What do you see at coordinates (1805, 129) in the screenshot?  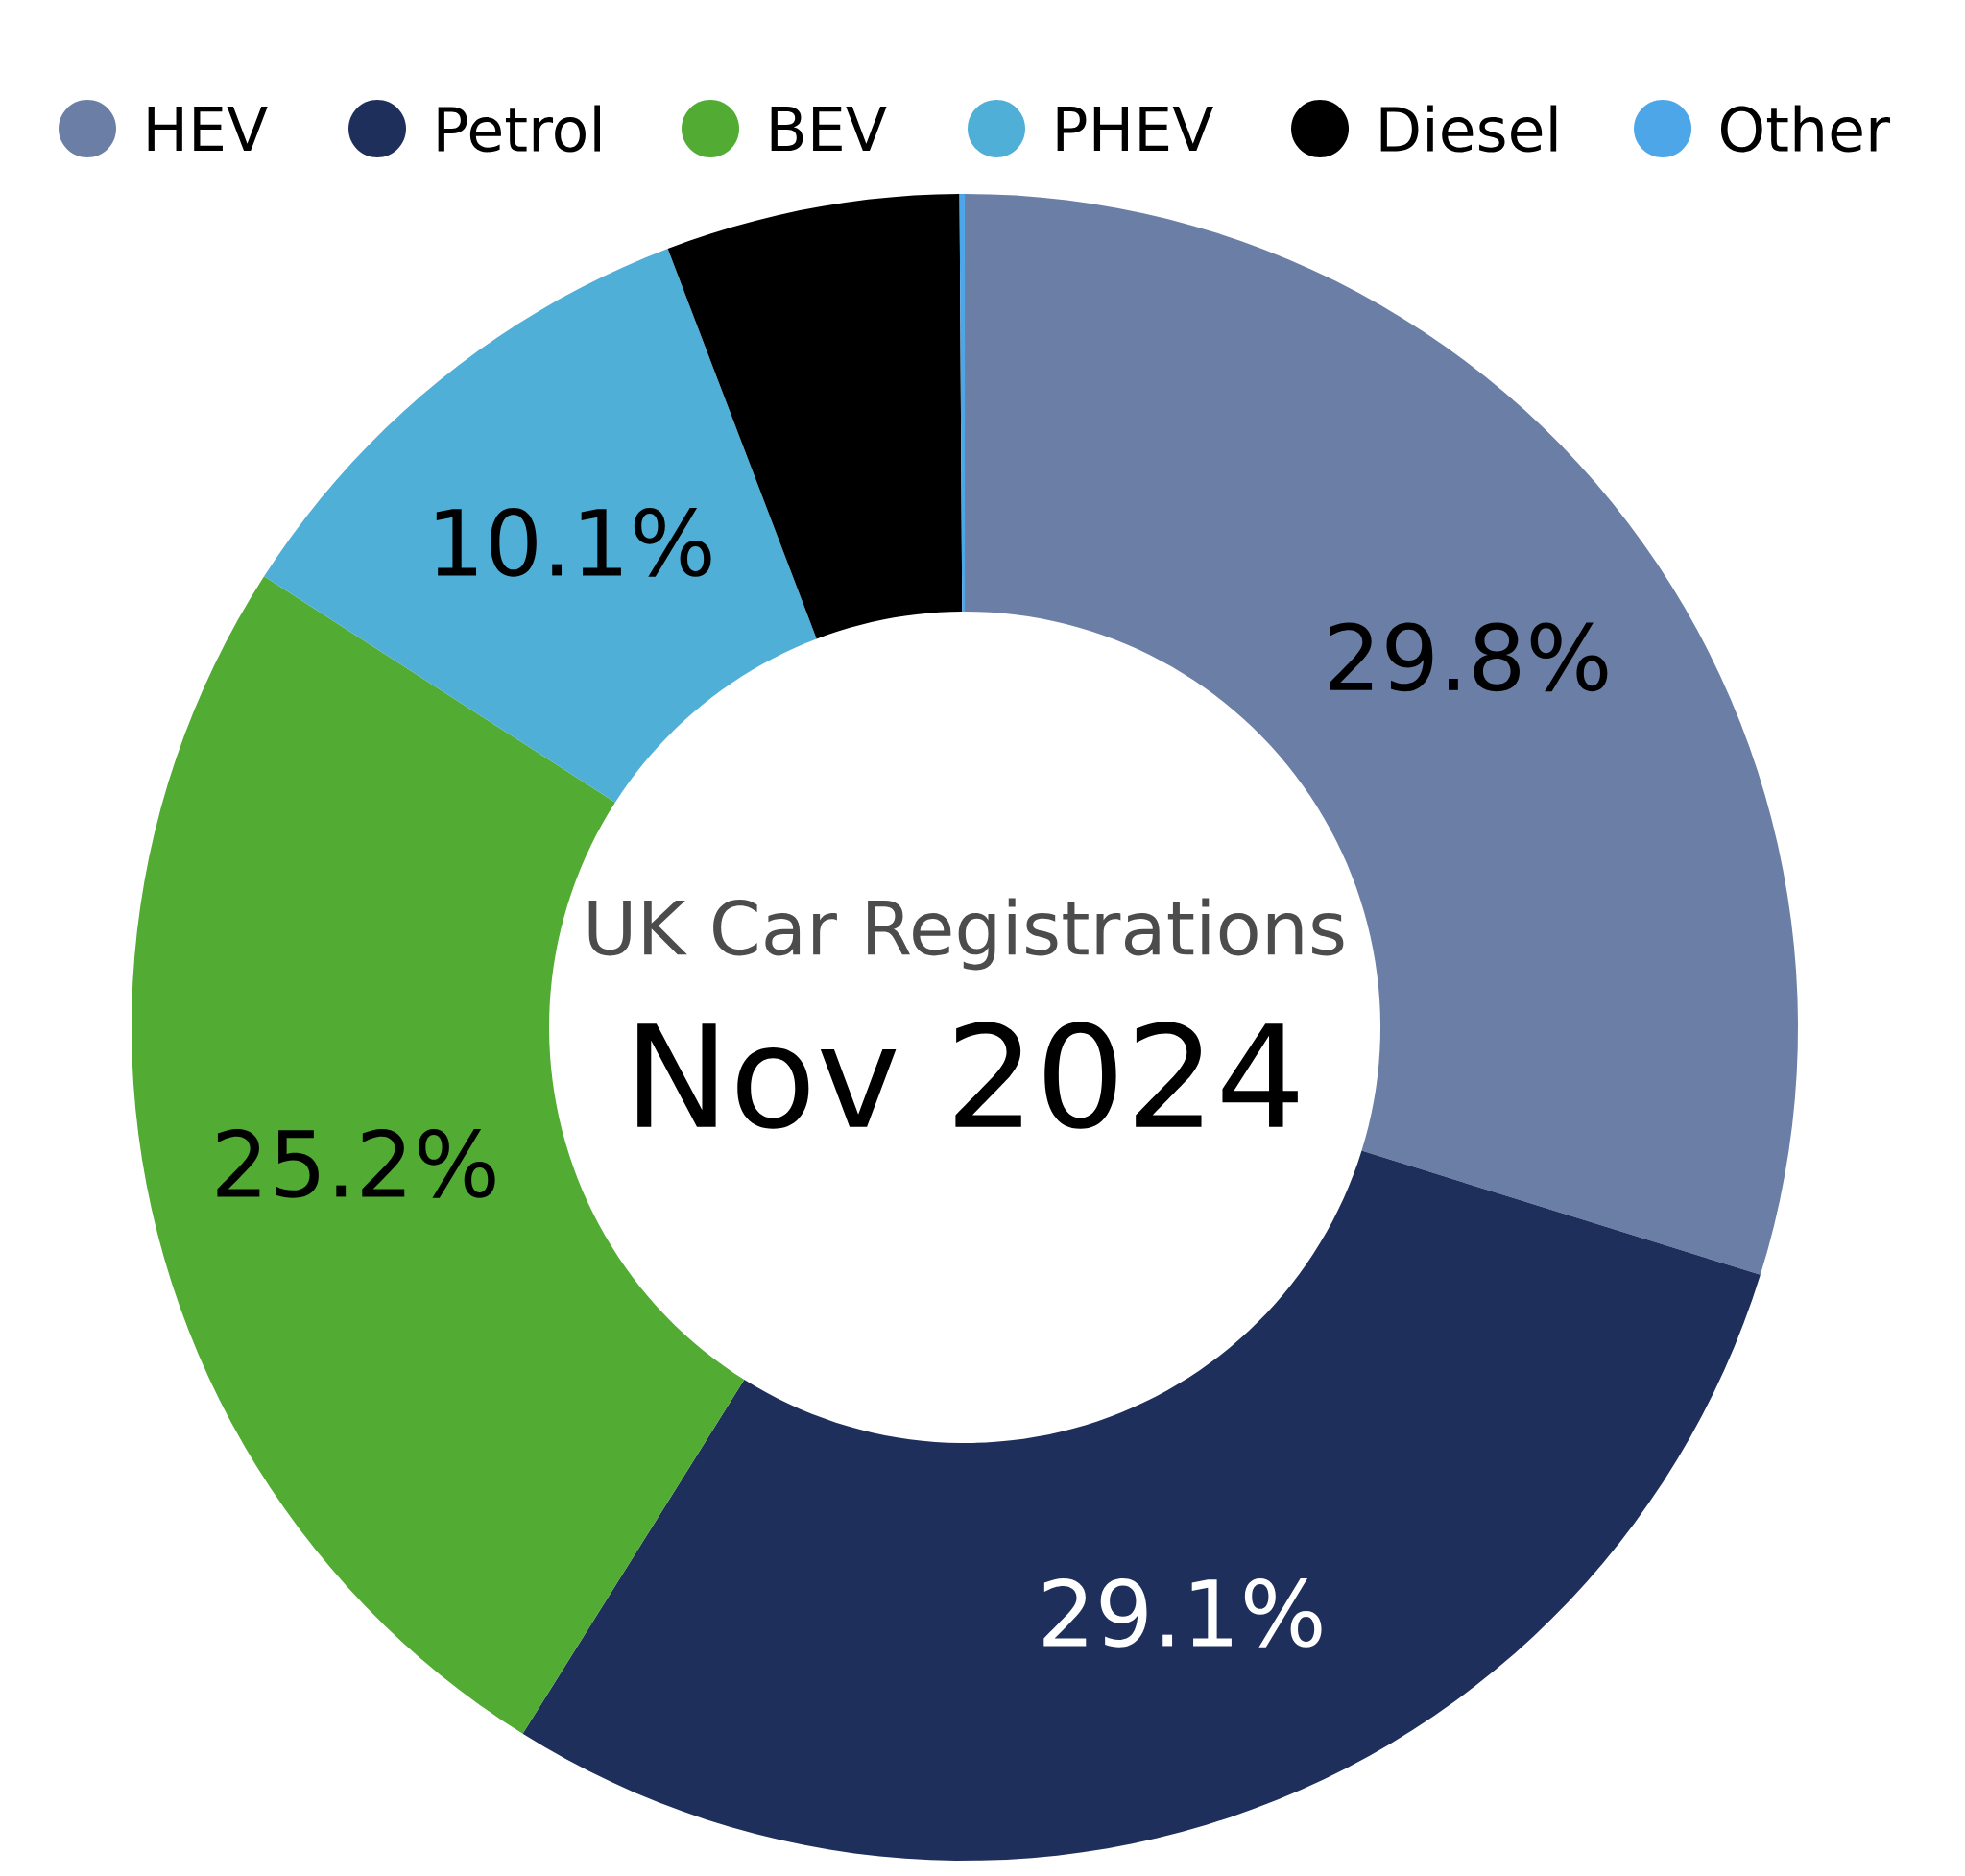 I see `legend-label: Other` at bounding box center [1805, 129].